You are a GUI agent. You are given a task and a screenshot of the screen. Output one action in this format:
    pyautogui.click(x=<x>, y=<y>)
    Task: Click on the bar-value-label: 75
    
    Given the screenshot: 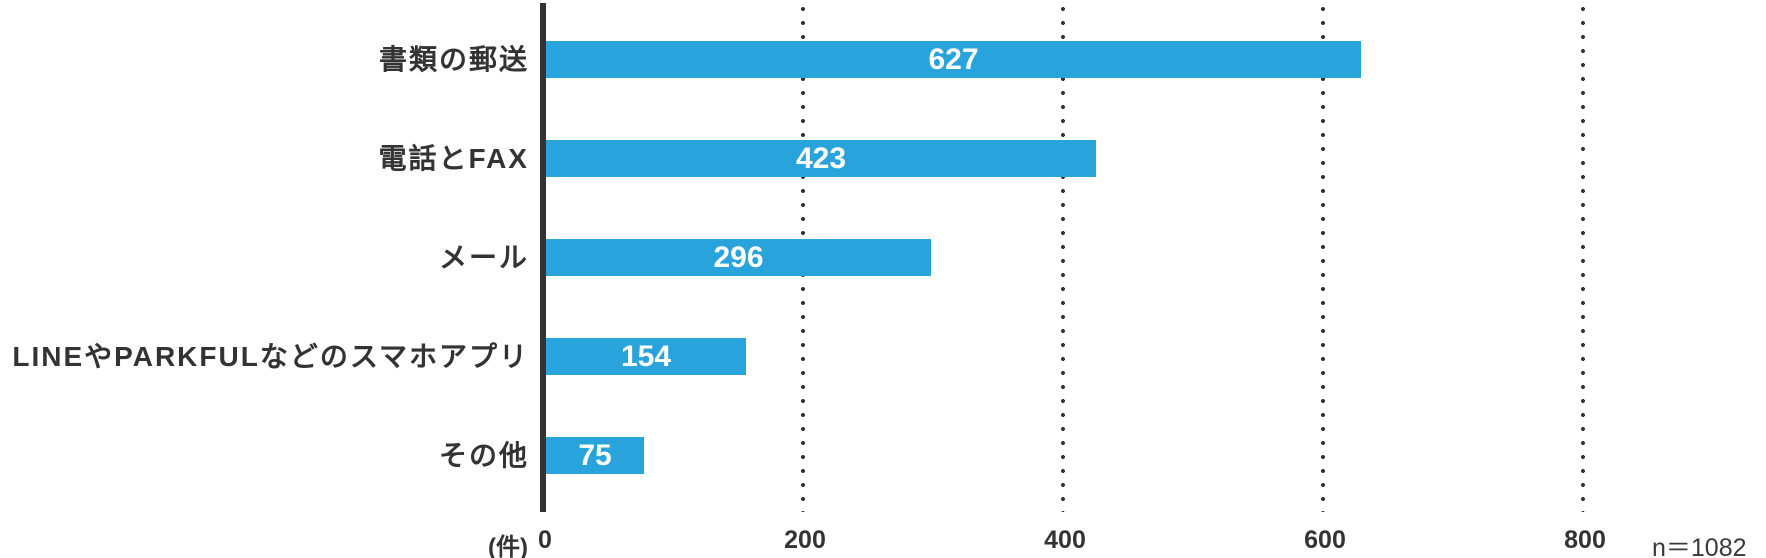 What is the action you would take?
    pyautogui.click(x=595, y=455)
    